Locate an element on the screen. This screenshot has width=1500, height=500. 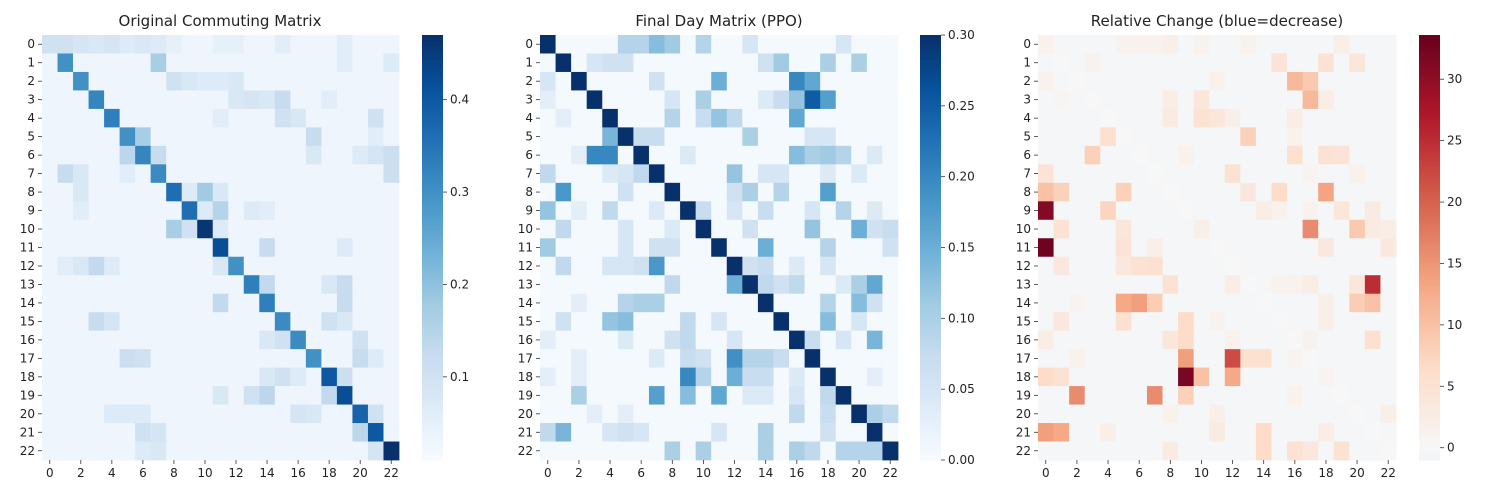
colorbar-tick-label: 25 is located at coordinates (1454, 141).